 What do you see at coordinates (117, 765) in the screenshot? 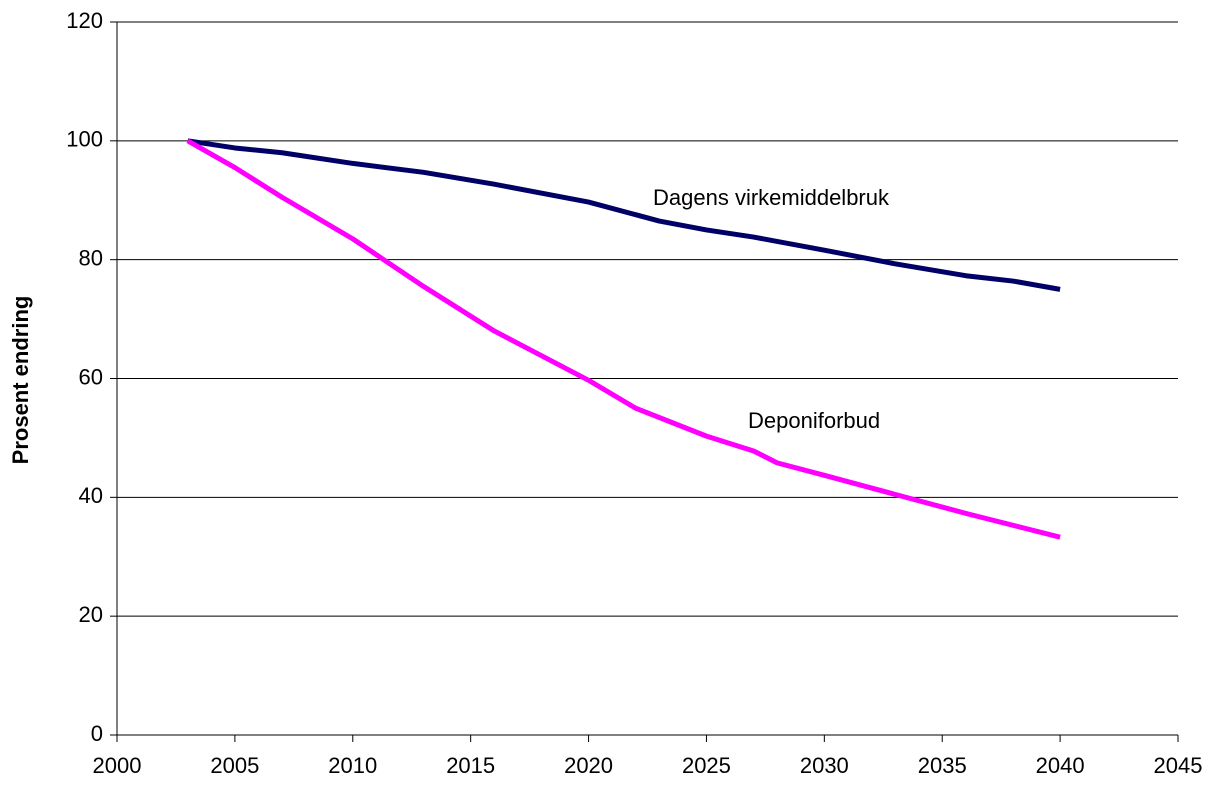
I see `x-tick-label: 2000` at bounding box center [117, 765].